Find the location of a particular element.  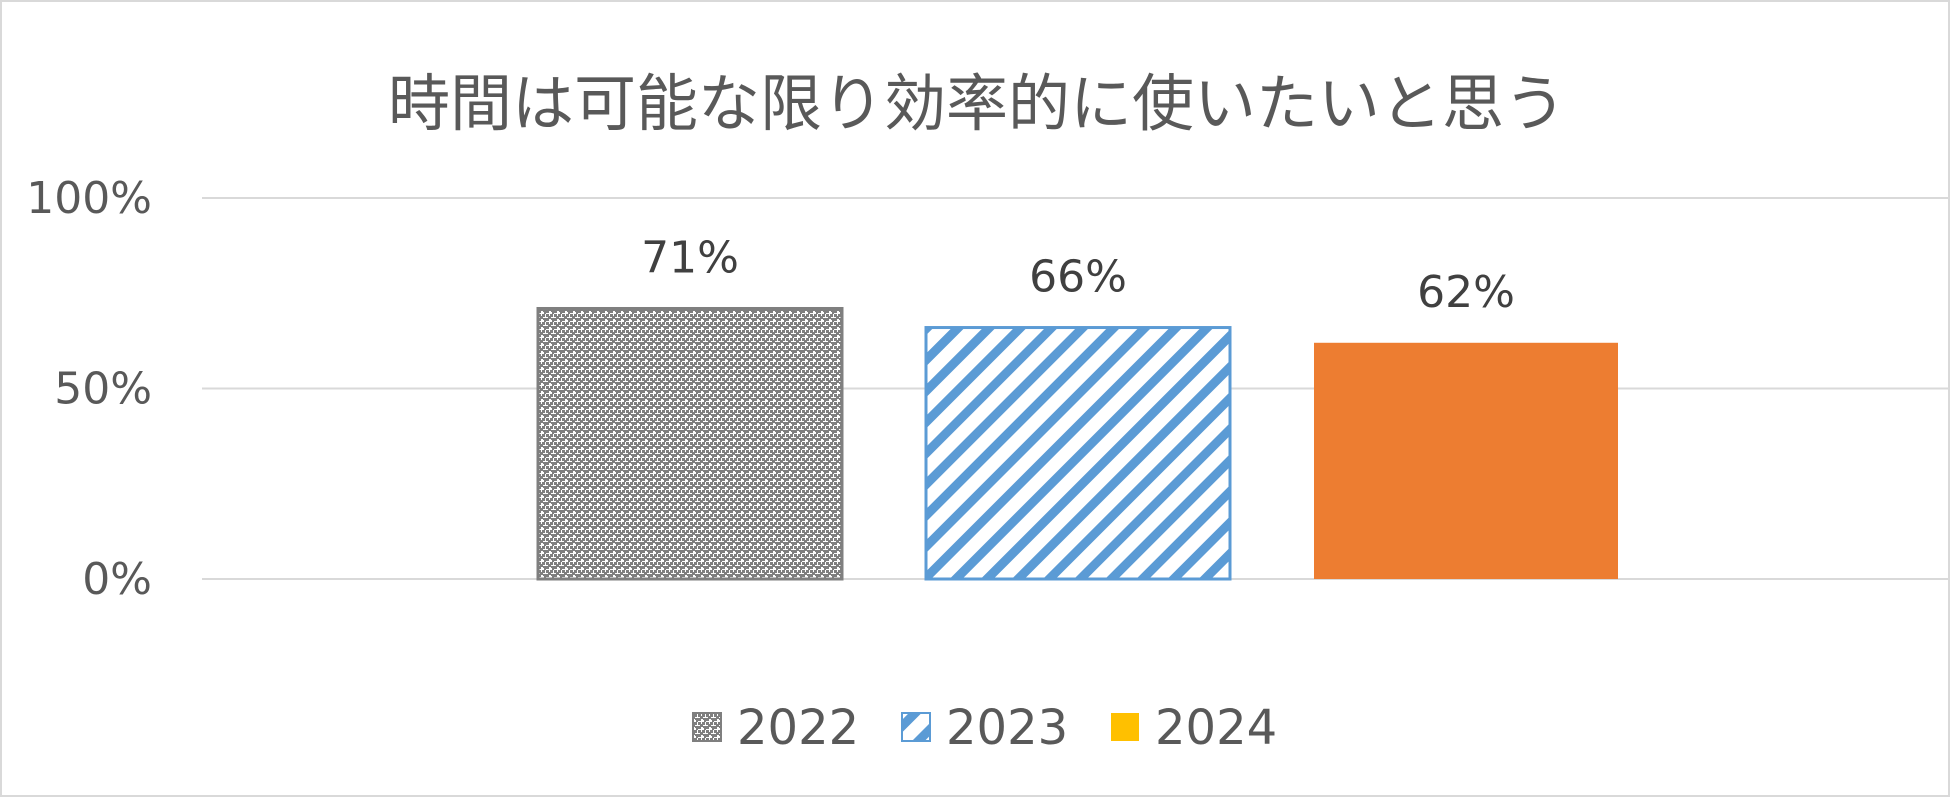

legend-swatch-2022 is located at coordinates (707, 727).